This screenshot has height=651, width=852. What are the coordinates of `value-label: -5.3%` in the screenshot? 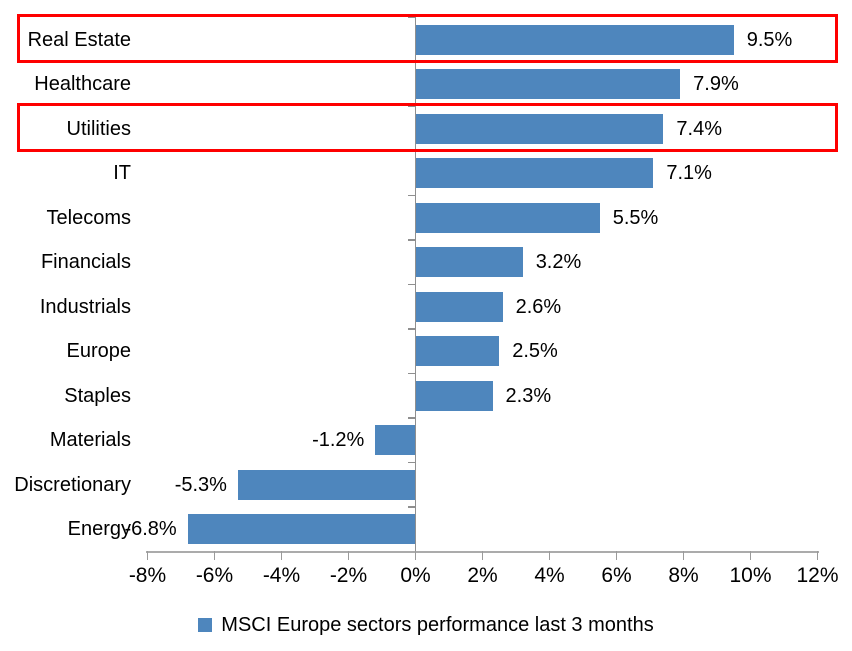 It's located at (200, 484).